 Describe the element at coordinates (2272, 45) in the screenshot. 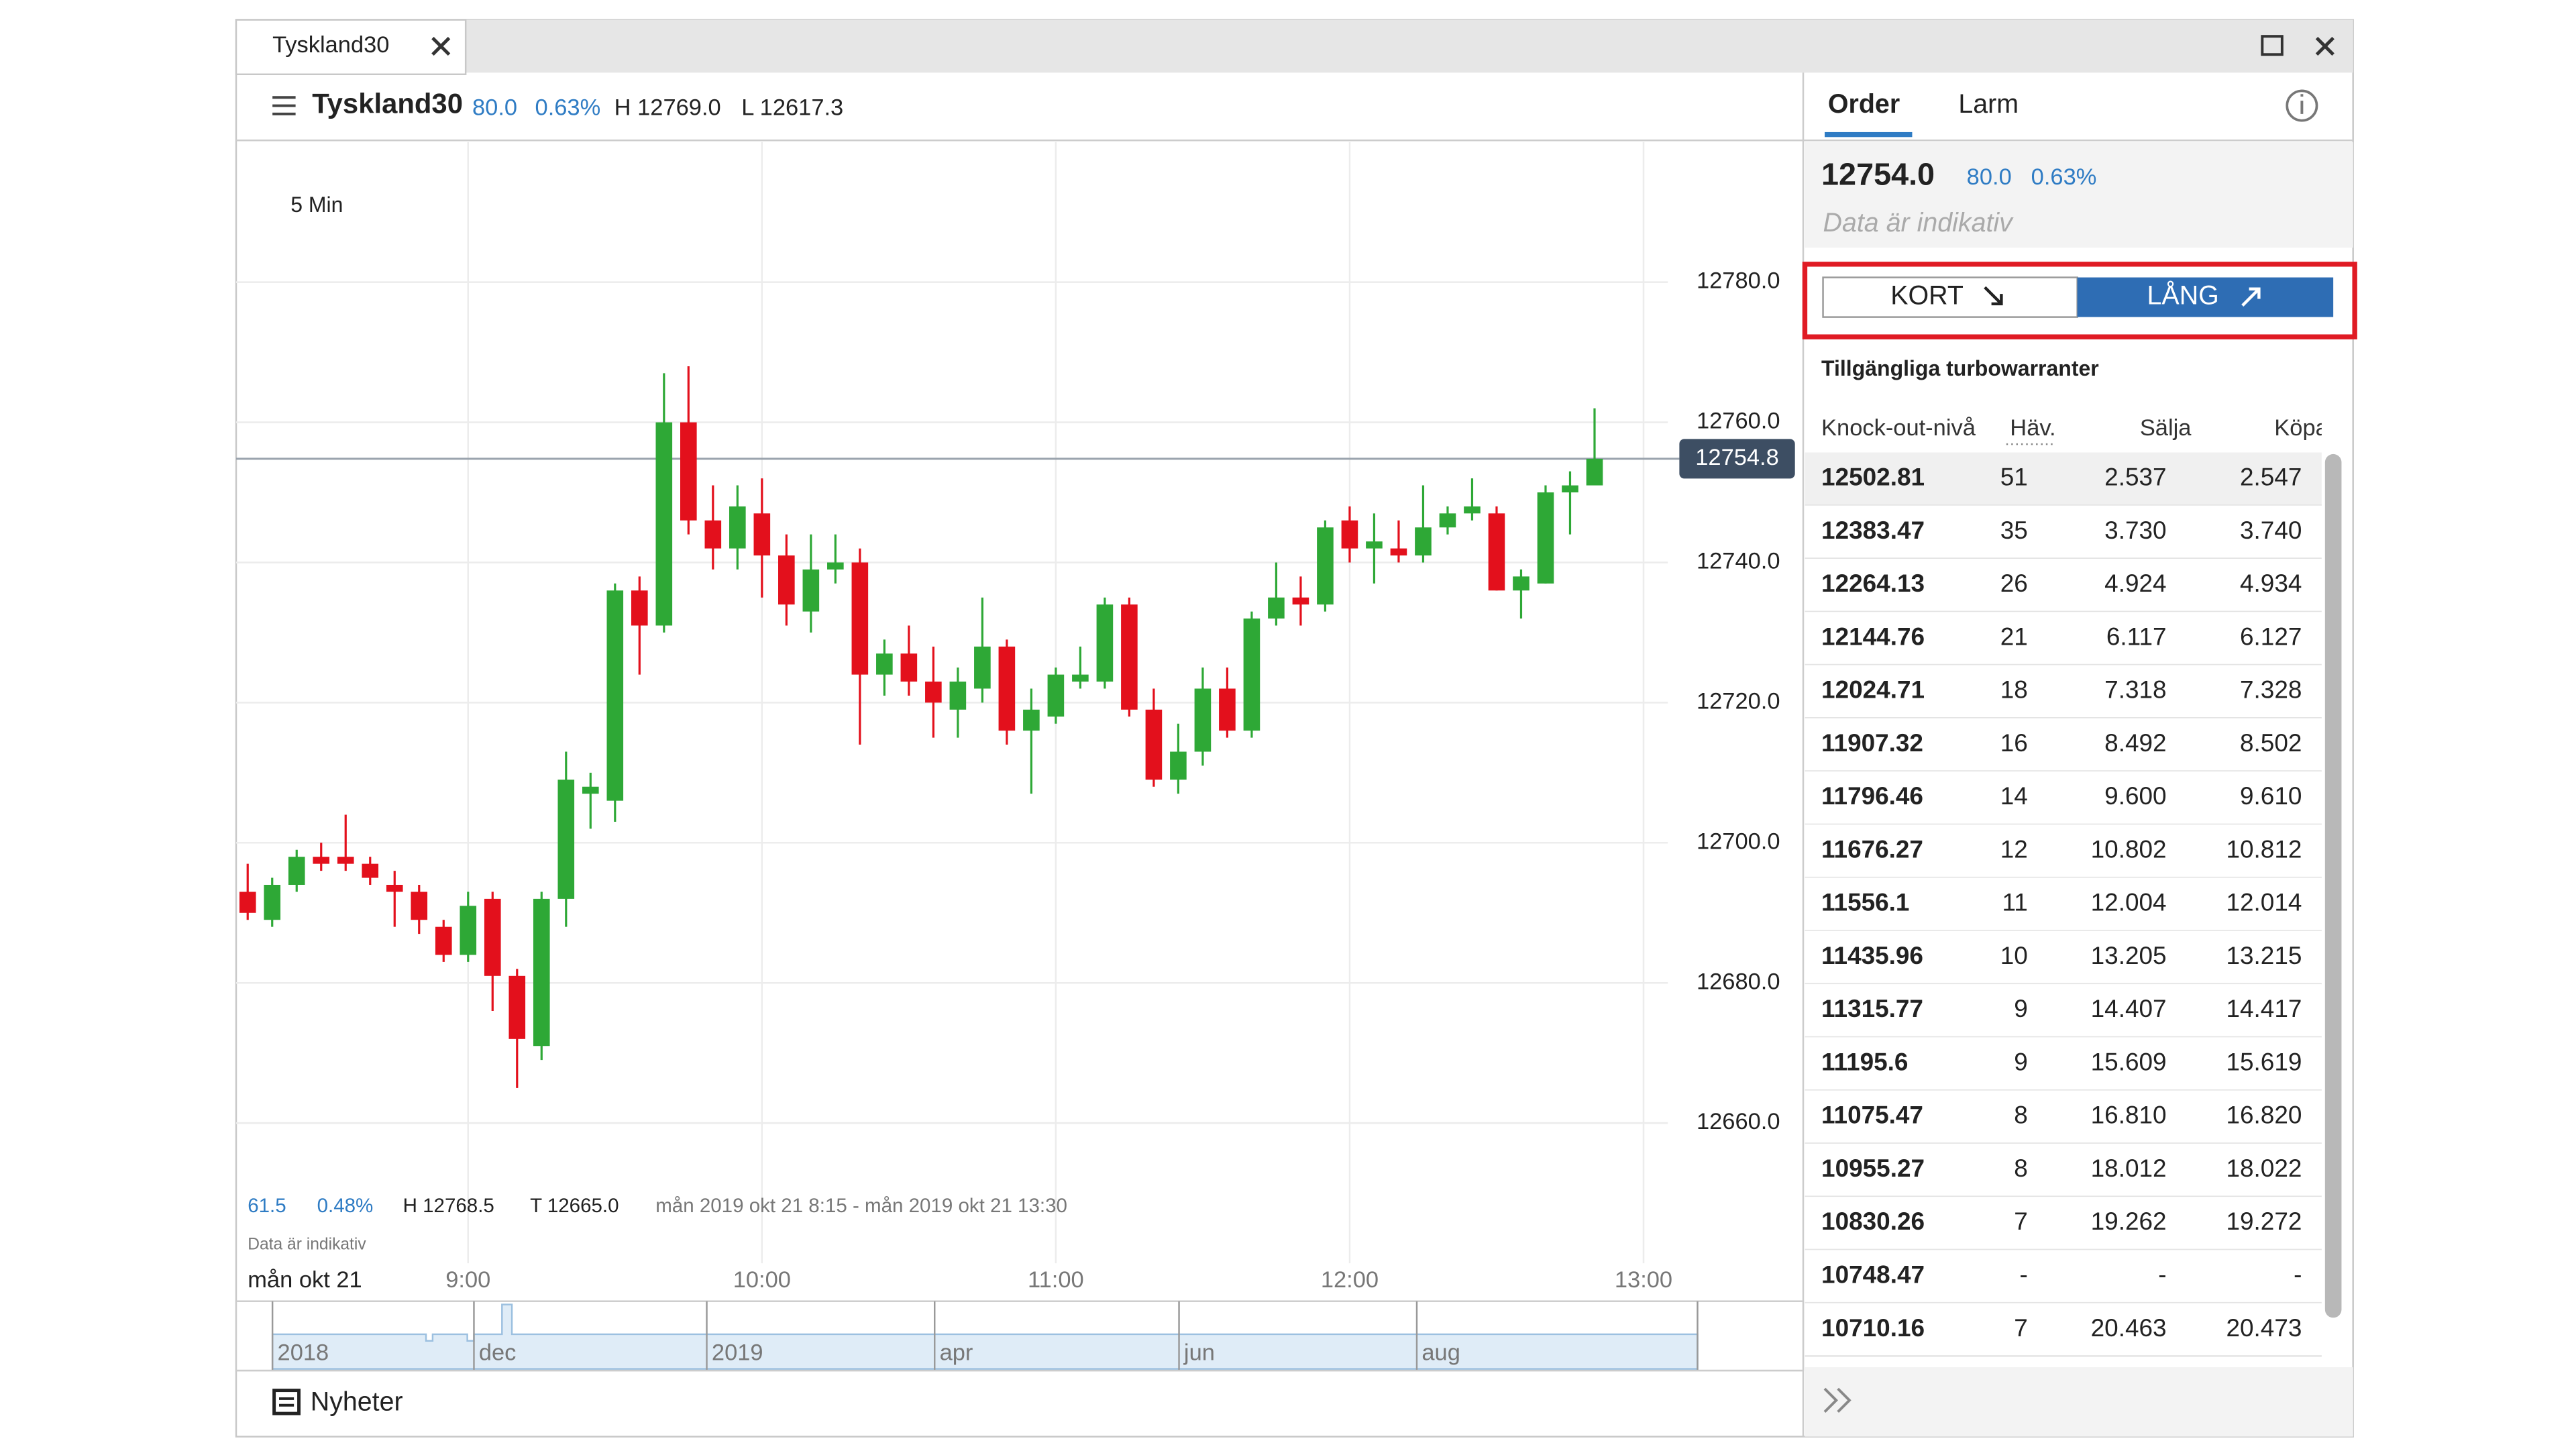

I see `maximize` at that location.